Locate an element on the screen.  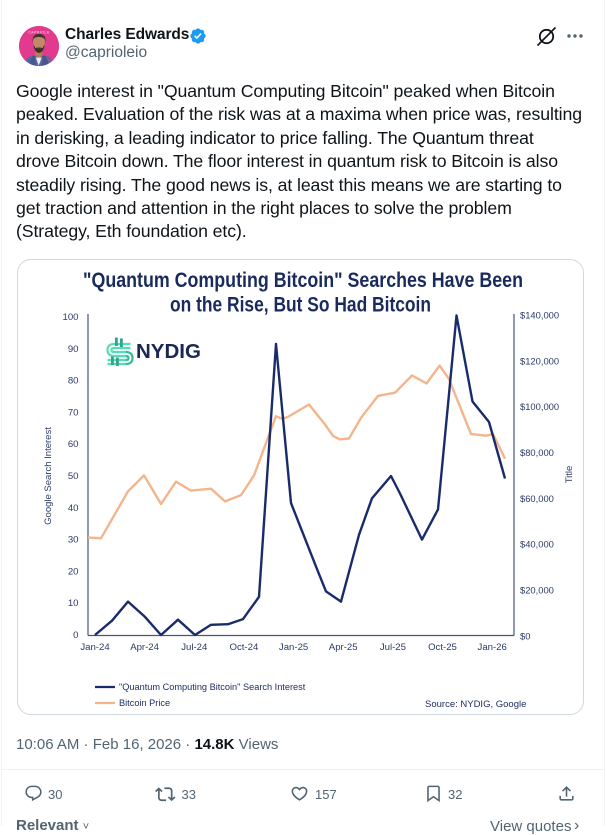
svg-text: Jan-24 is located at coordinates (95, 647).